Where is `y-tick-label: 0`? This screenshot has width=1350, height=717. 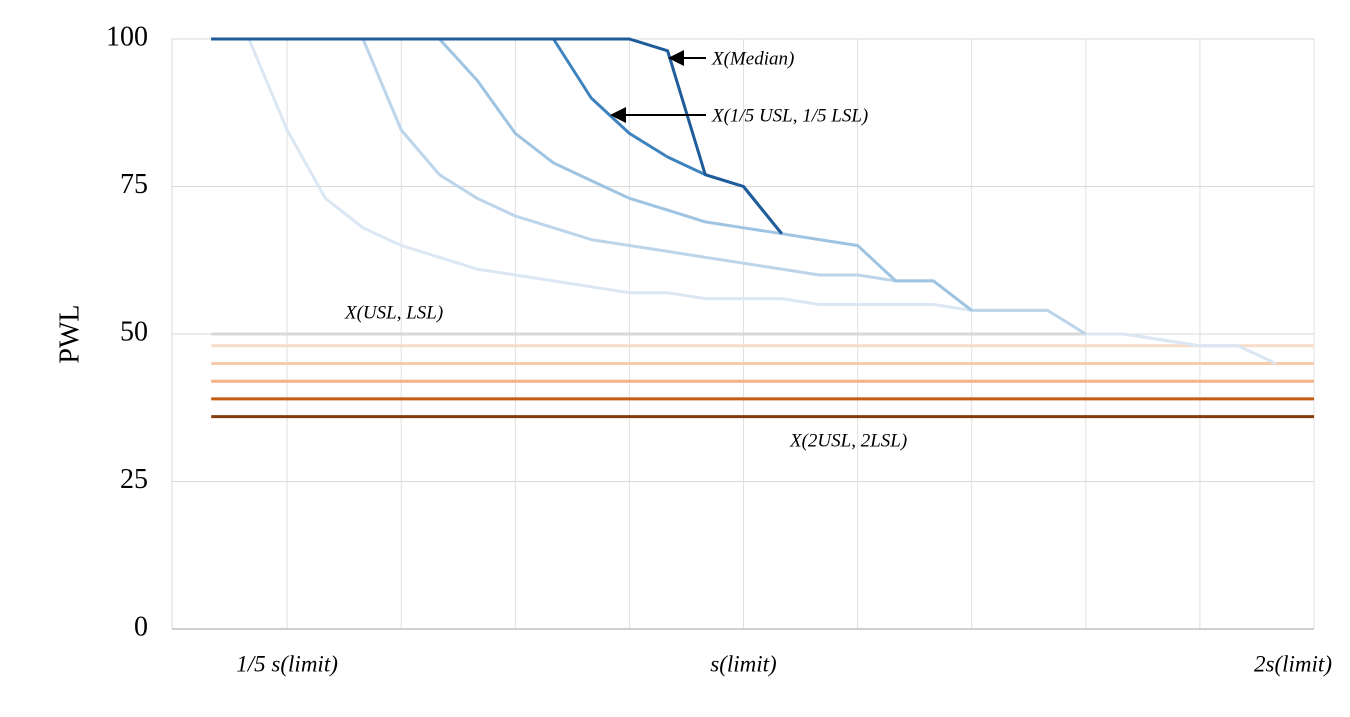
y-tick-label: 0 is located at coordinates (141, 626).